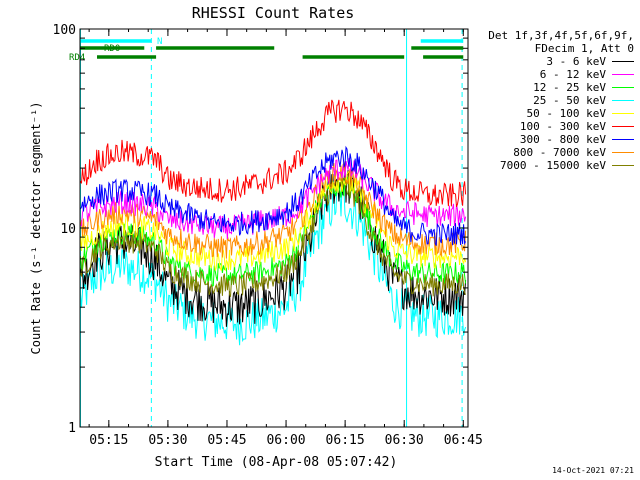 This screenshot has height=480, width=640. Describe the element at coordinates (559, 152) in the screenshot. I see `legend-label: 800 - 7000 keV` at that location.